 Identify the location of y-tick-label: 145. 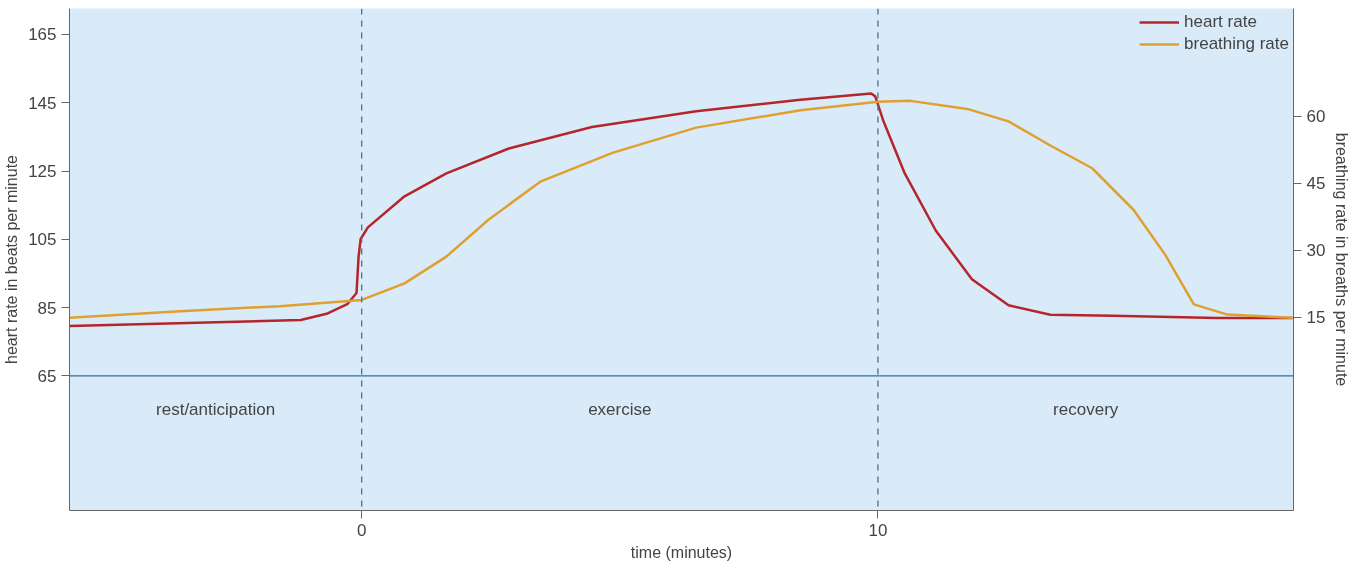
(42, 103).